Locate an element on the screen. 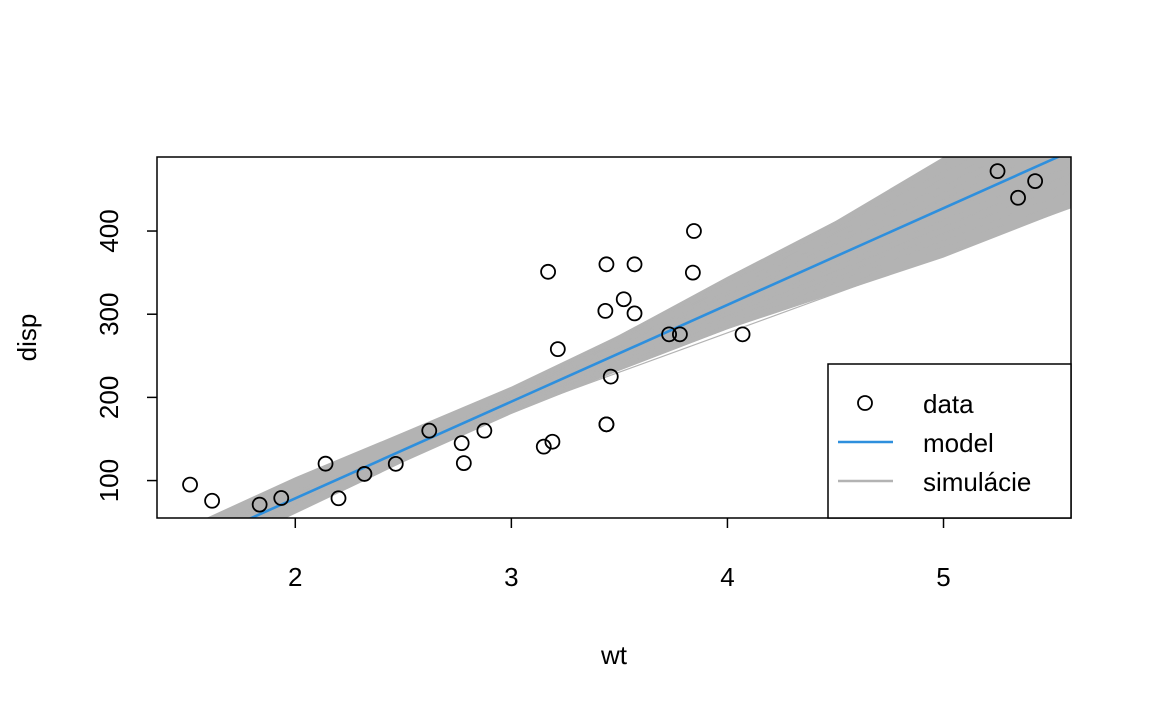 This screenshot has width=1152, height=714. legend: data model simulácie is located at coordinates (949, 441).